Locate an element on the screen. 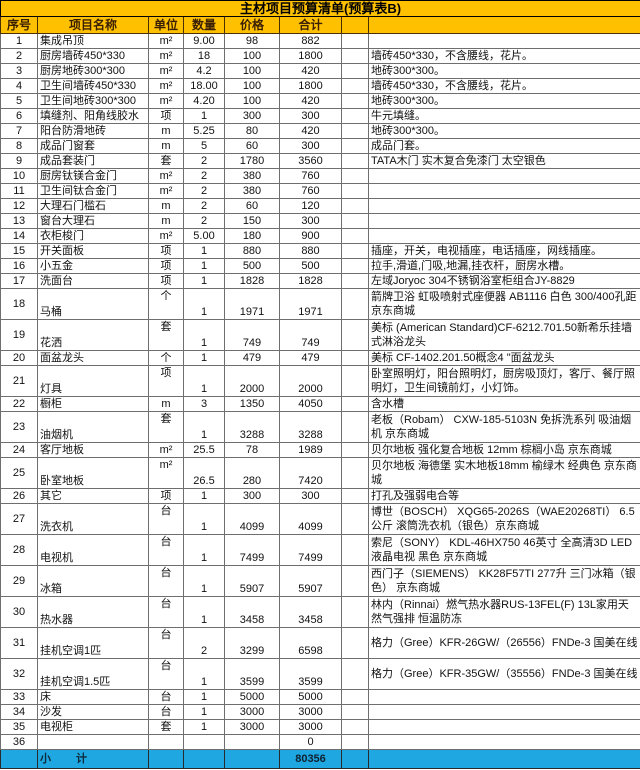 Image resolution: width=640 pixels, height=770 pixels. cell-qty: 5.00 is located at coordinates (204, 236).